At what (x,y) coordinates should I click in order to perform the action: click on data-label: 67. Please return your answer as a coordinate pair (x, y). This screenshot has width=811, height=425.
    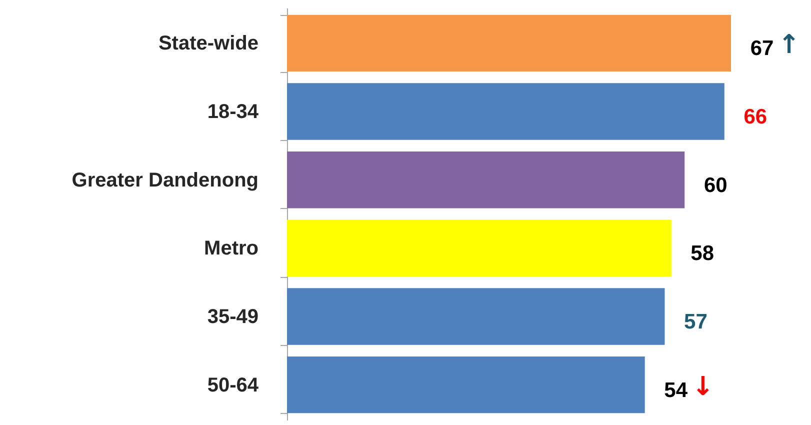
    Looking at the image, I should click on (762, 48).